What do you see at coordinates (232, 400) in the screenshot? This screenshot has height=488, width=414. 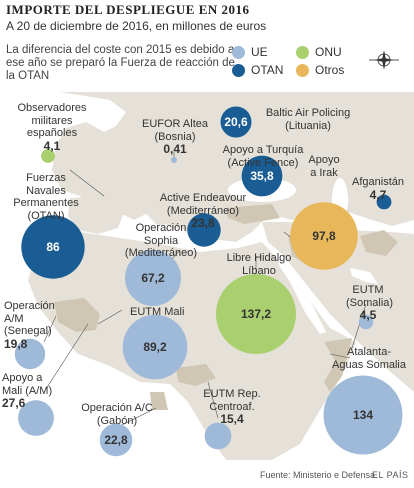 I see `mission-name: EUTM Rep. Centroaf.` at bounding box center [232, 400].